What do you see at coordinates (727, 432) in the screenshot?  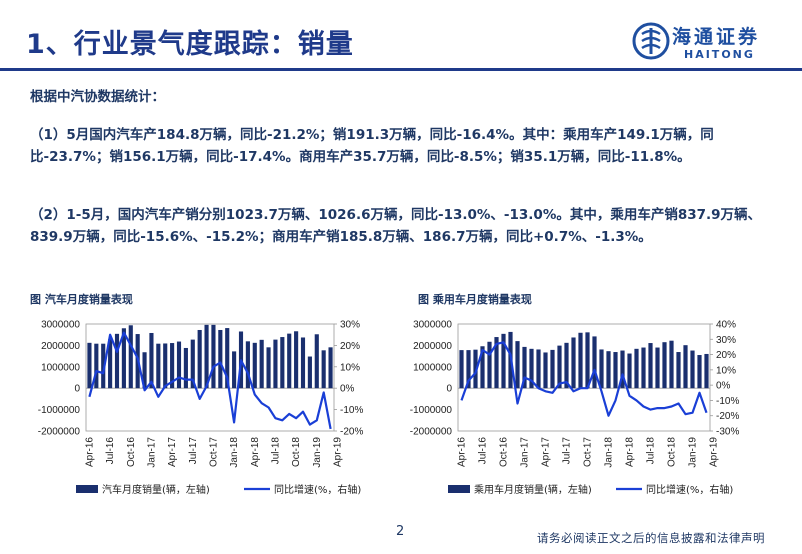 I see `right-axis-tick-label: -30%` at bounding box center [727, 432].